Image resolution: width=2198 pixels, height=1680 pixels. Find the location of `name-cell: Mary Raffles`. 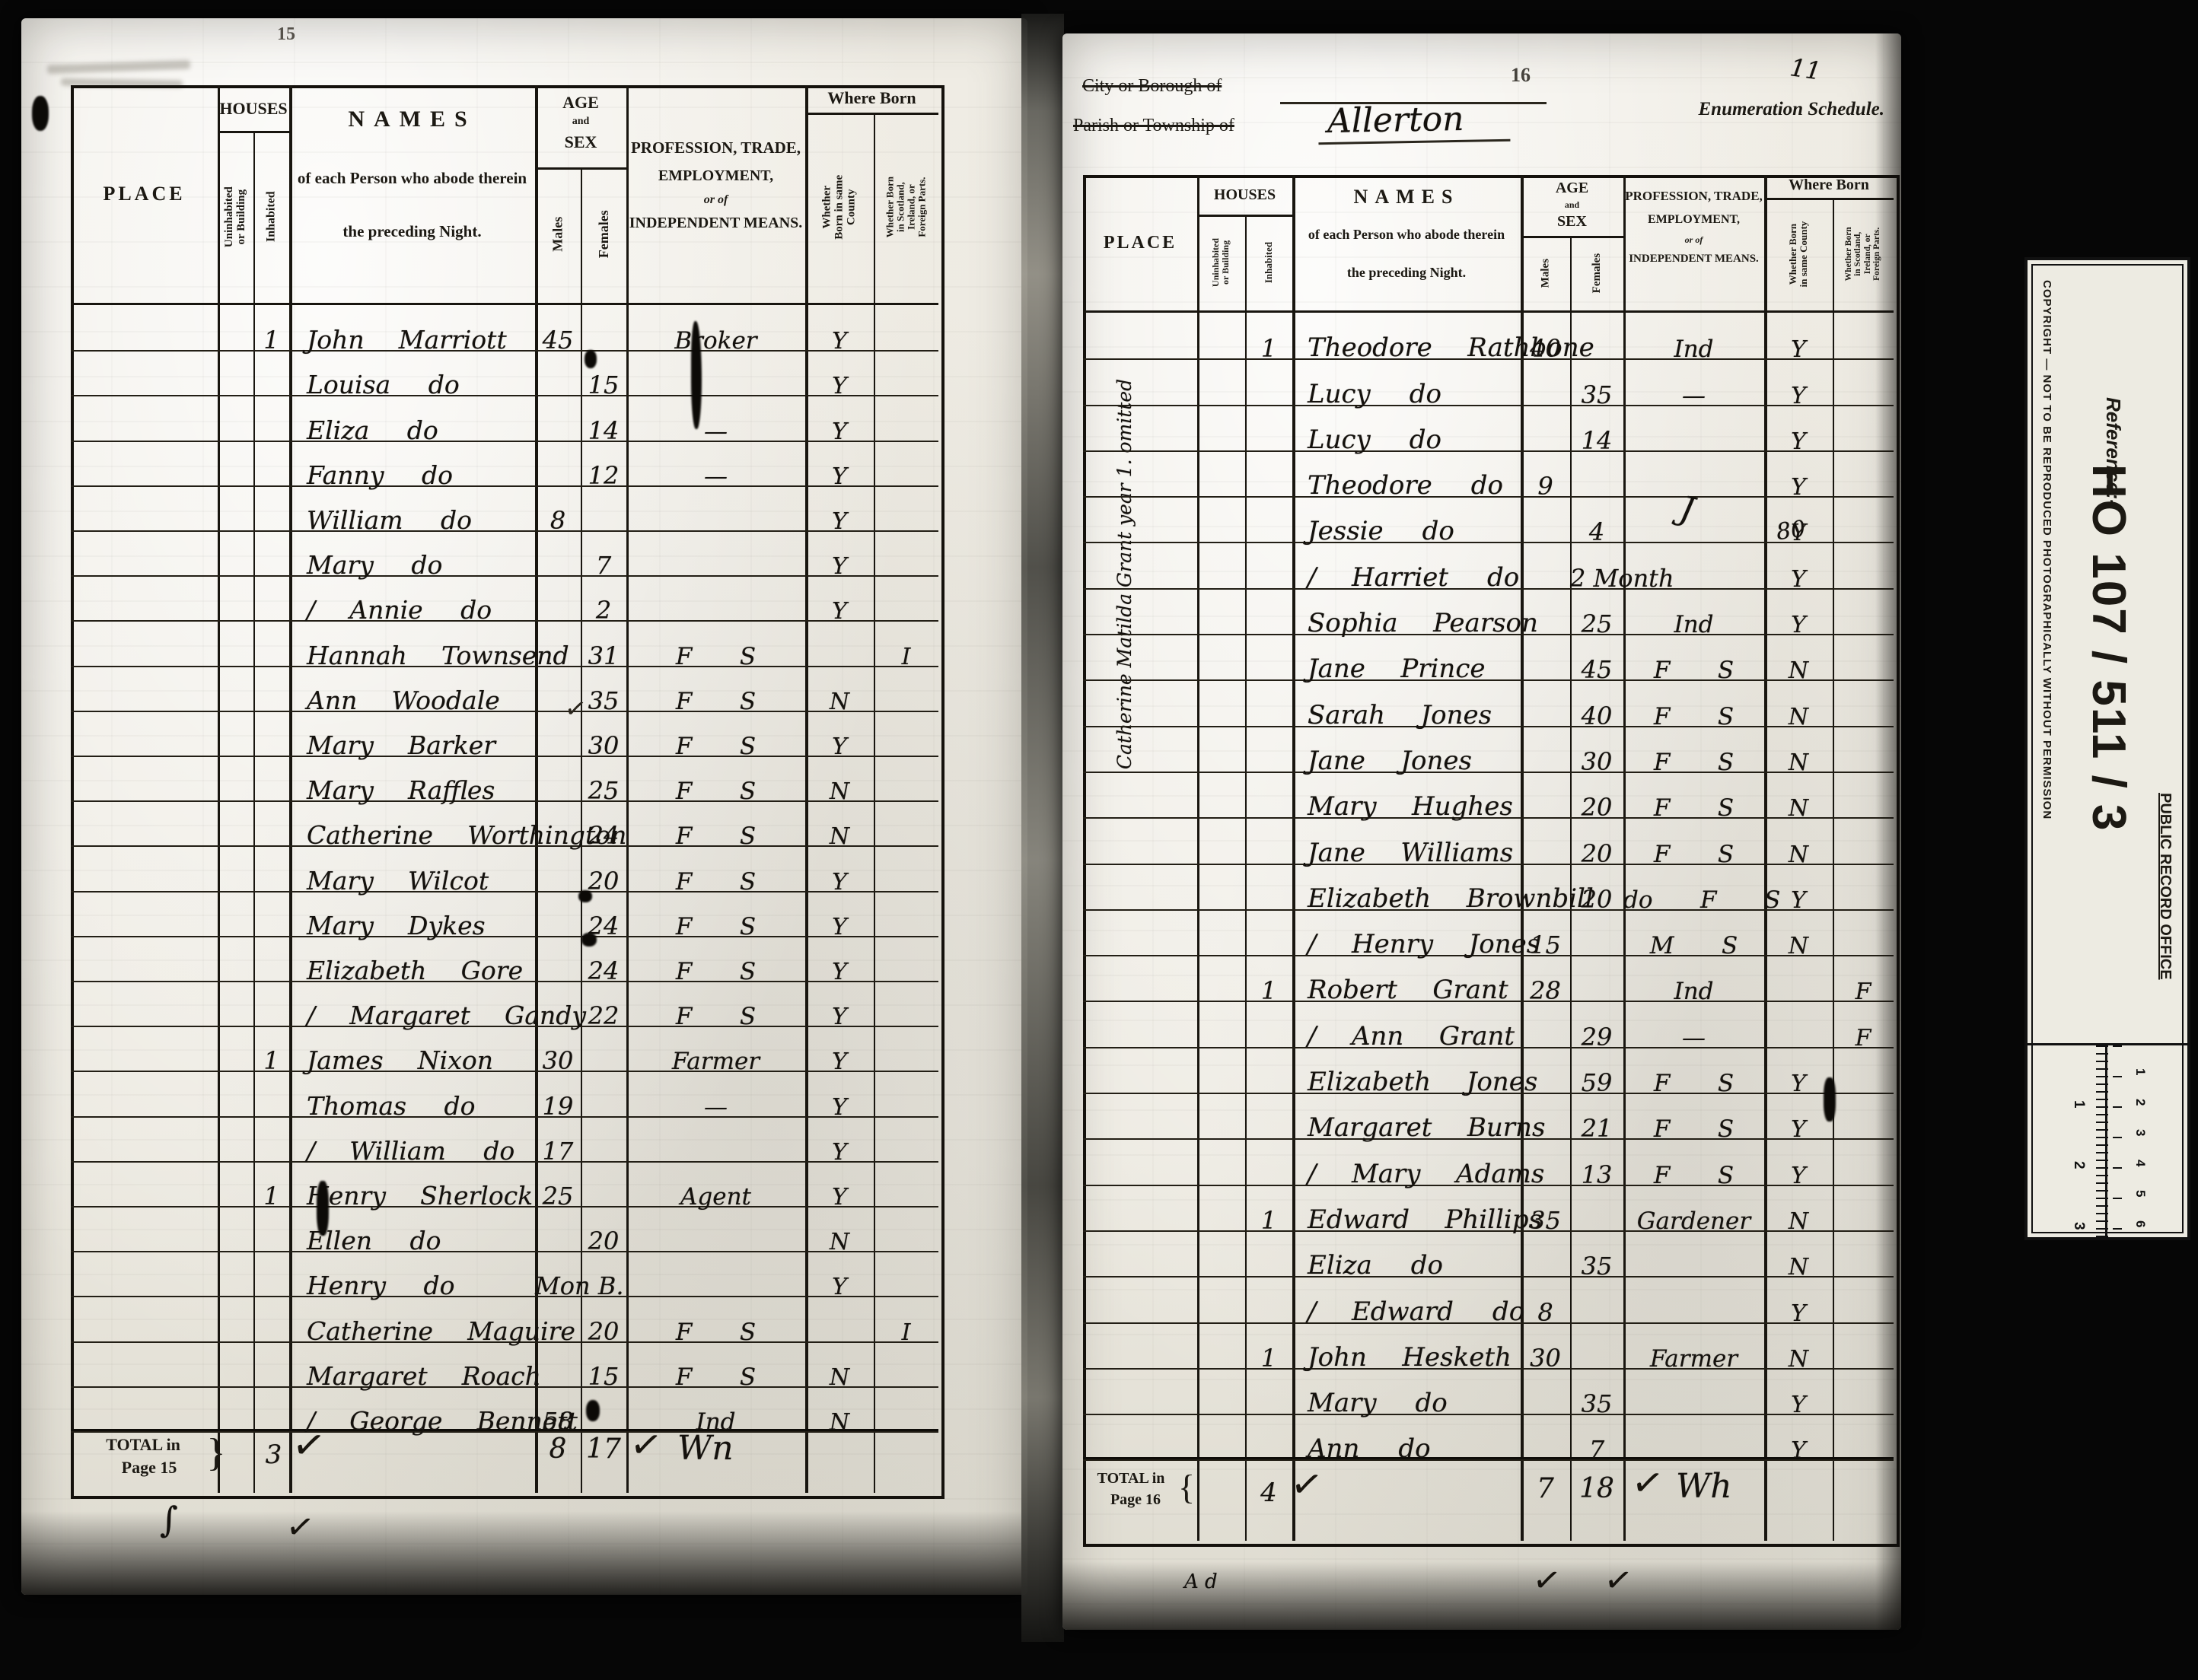

name-cell: Mary Raffles is located at coordinates (401, 790).